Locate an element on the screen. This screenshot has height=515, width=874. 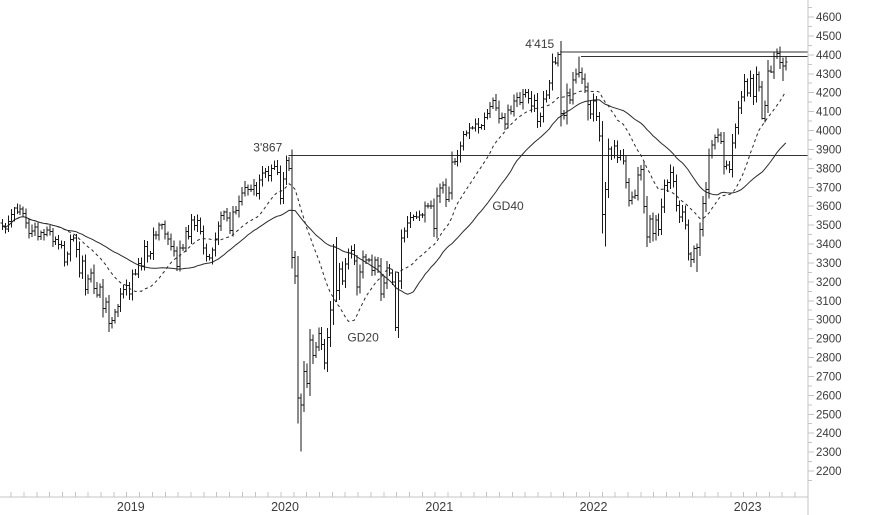
x-axis-year-label: 2021 is located at coordinates (439, 507).